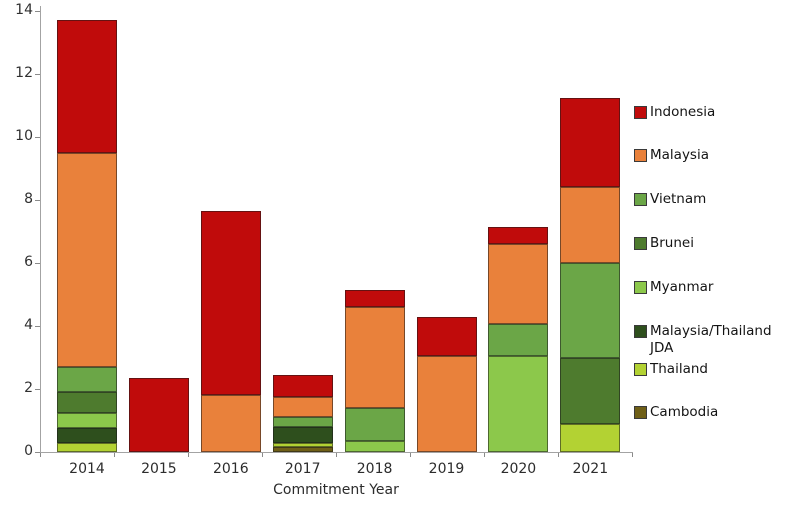 This screenshot has width=800, height=508. I want to click on legend-item-malaysia-thailand-jda: Malaysia/Thailand JDA, so click(717, 340).